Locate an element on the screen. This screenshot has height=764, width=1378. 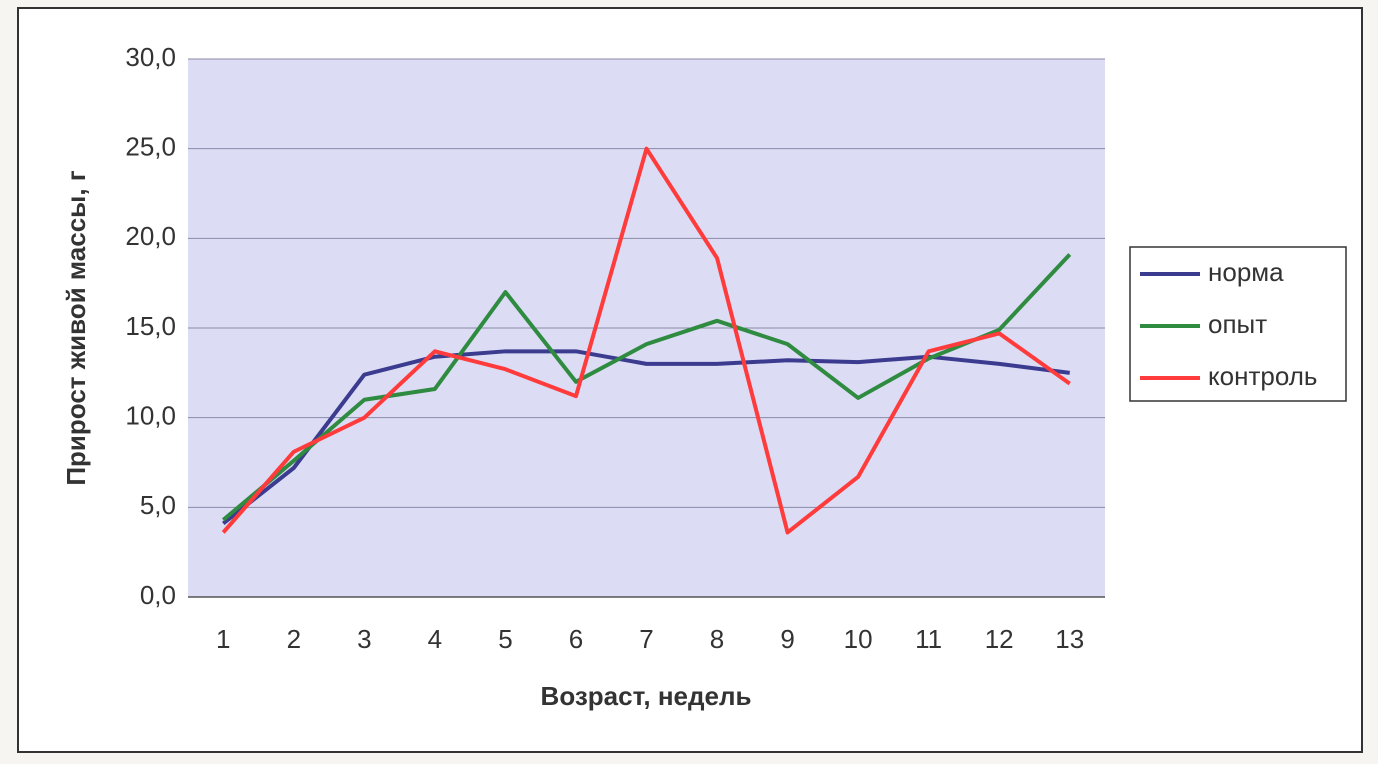
y-tick-label: 20,0 is located at coordinates (150, 236).